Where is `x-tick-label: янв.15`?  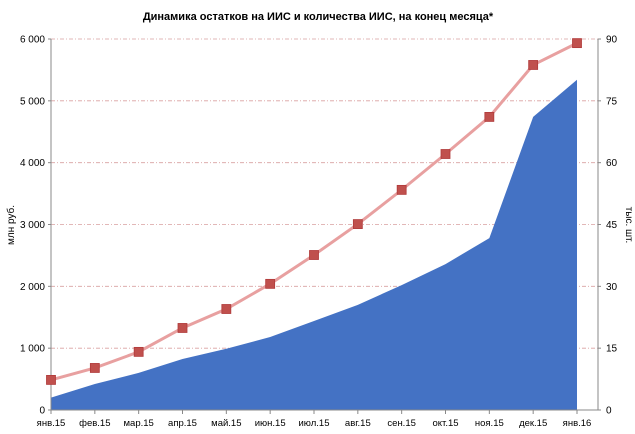 x-tick-label: янв.15 is located at coordinates (51, 423).